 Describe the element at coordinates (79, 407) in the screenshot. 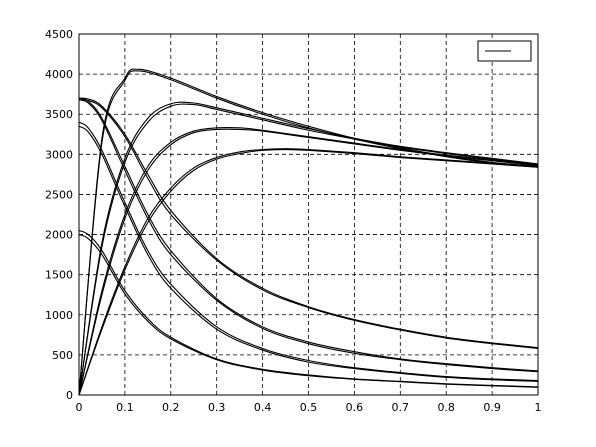

I see `x-tick-label: 0` at that location.